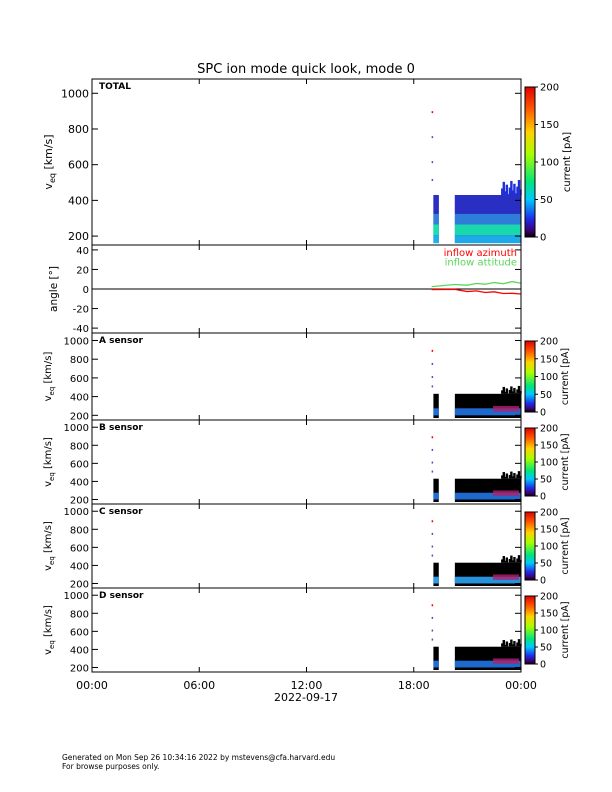 This screenshot has height=792, width=612. What do you see at coordinates (81, 310) in the screenshot?
I see `y-tick-label: -20` at bounding box center [81, 310].